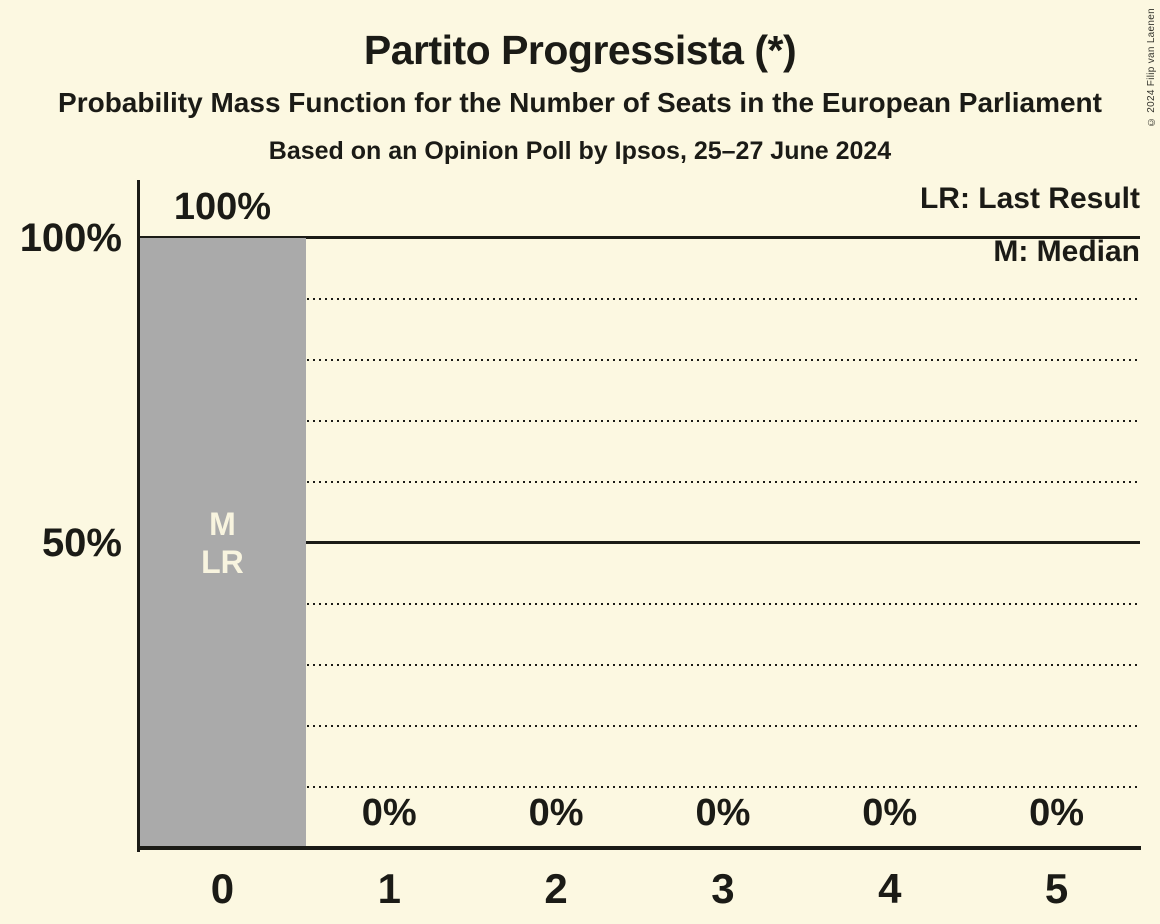 The width and height of the screenshot is (1160, 924). I want to click on gridline-dotted-30pct, so click(639, 665).